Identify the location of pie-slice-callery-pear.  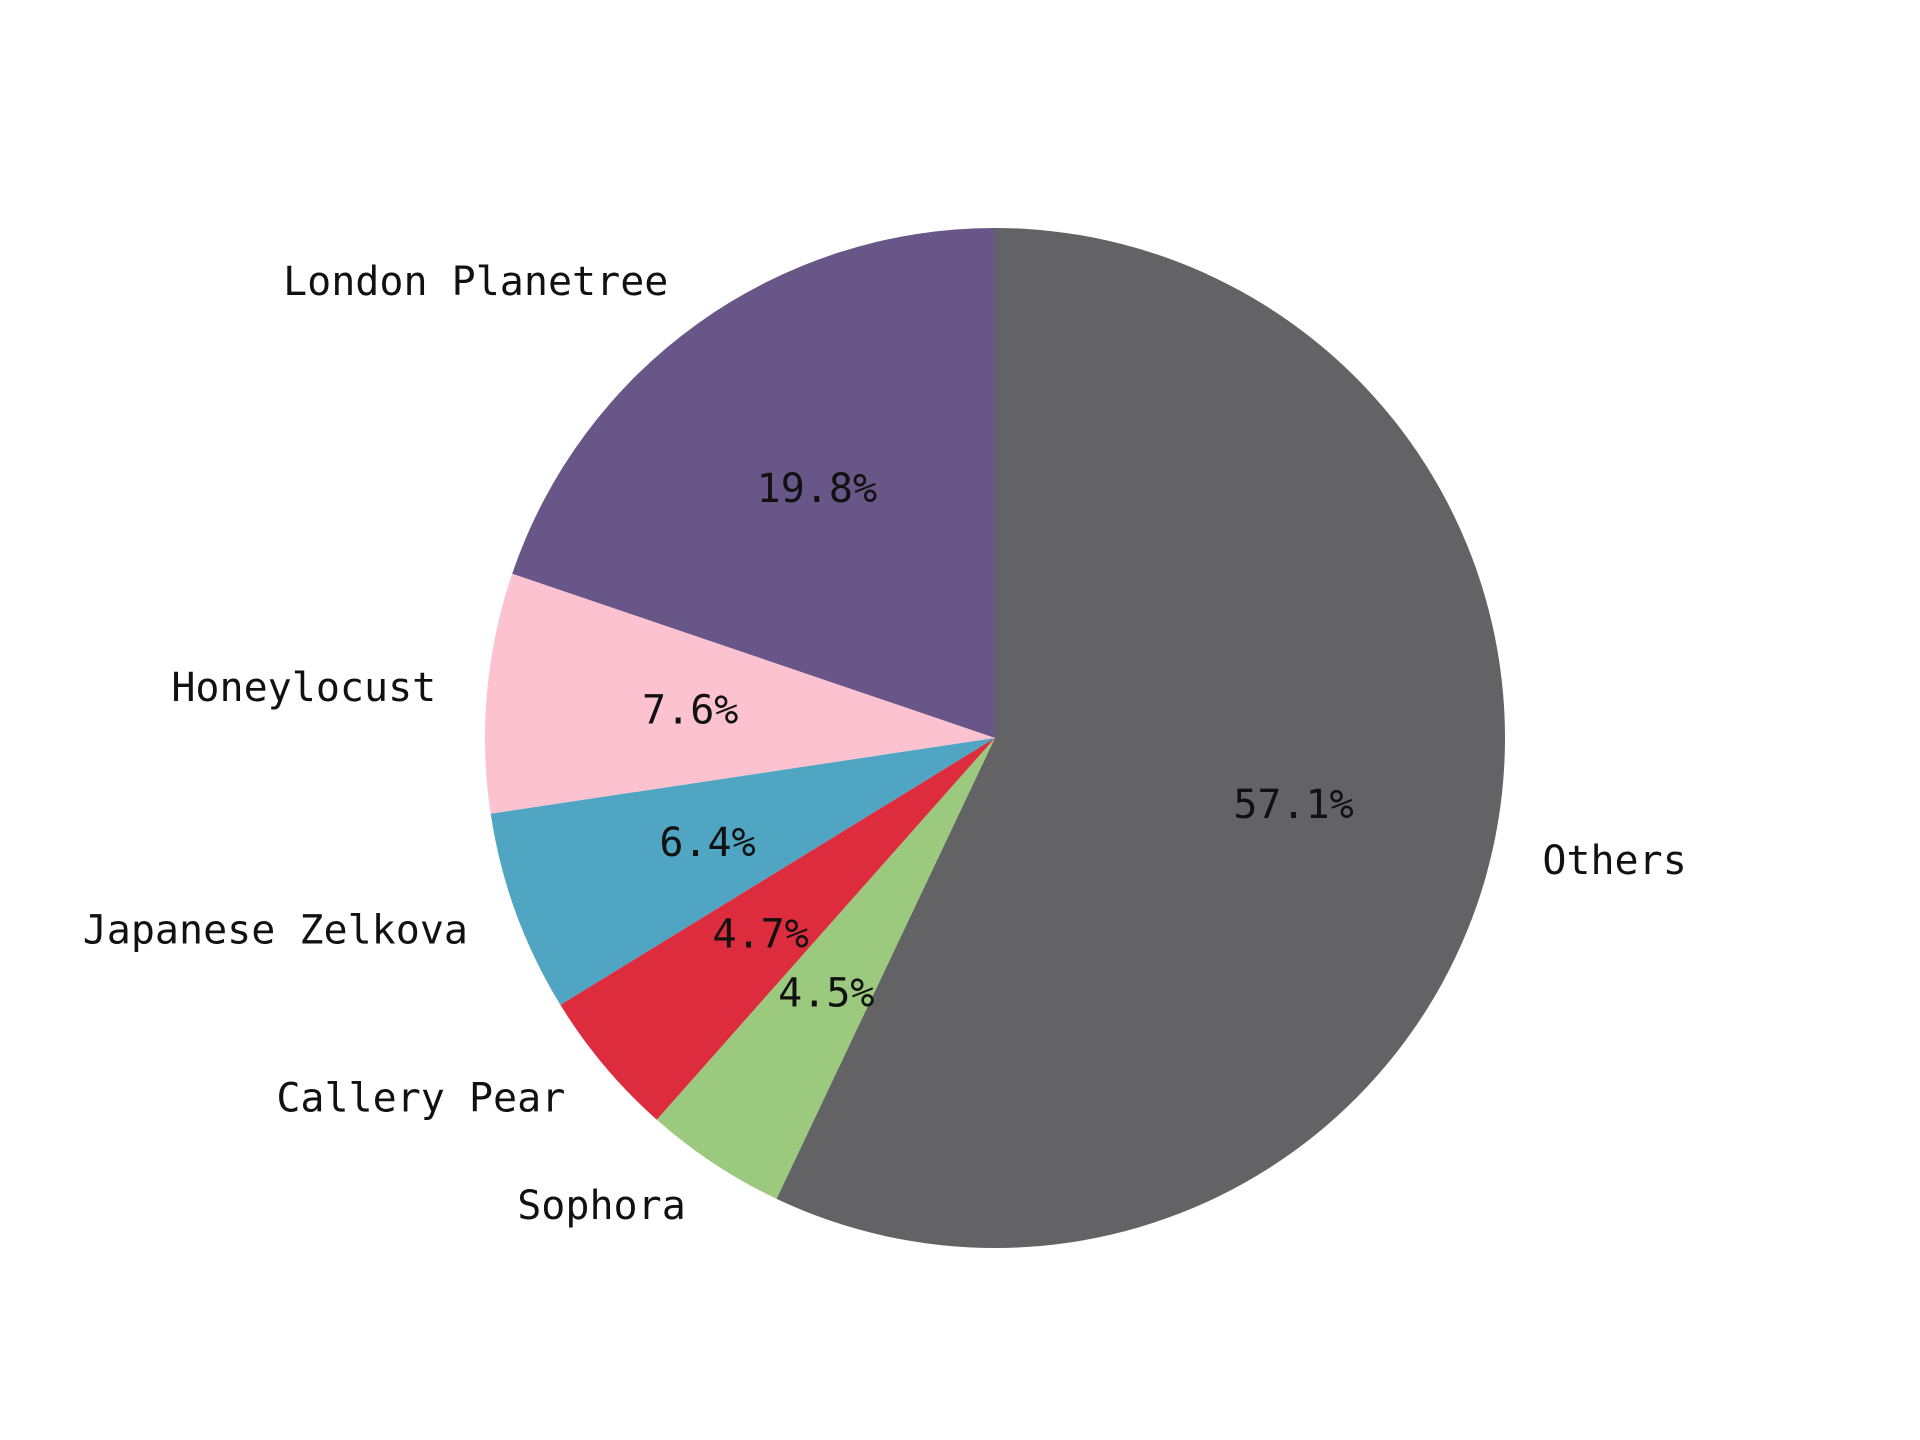
(777, 929).